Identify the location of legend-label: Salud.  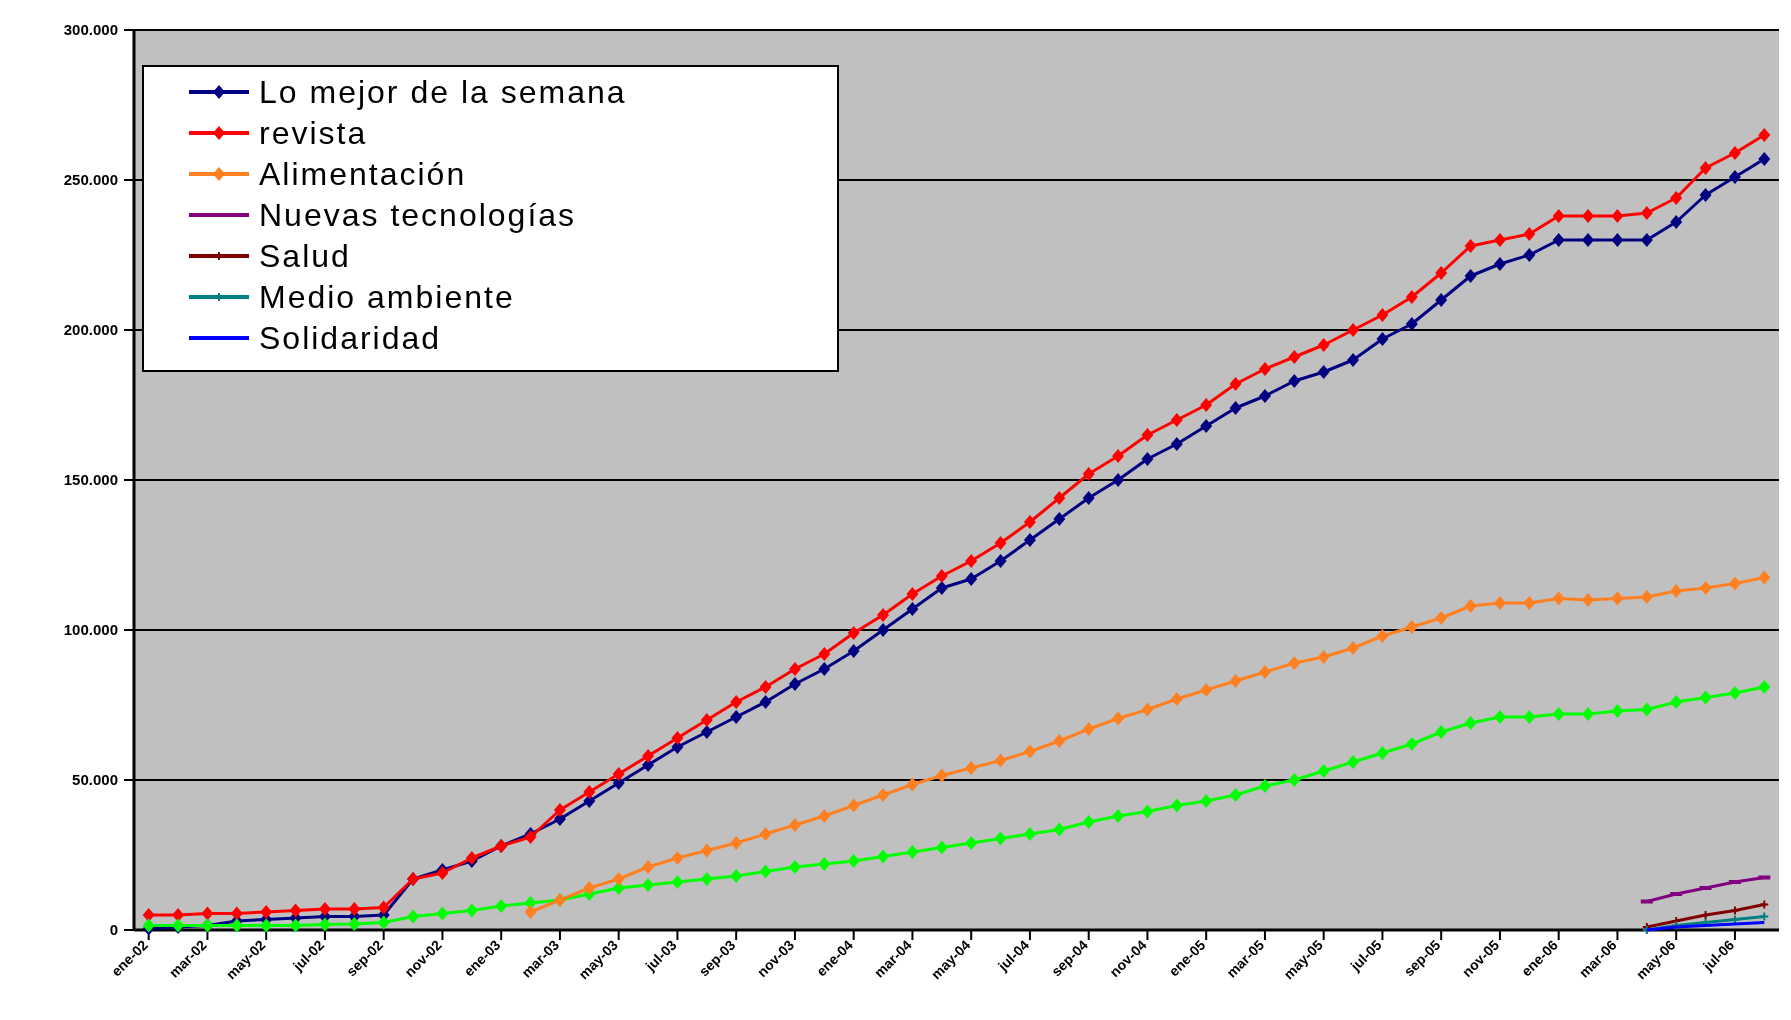
(305, 256).